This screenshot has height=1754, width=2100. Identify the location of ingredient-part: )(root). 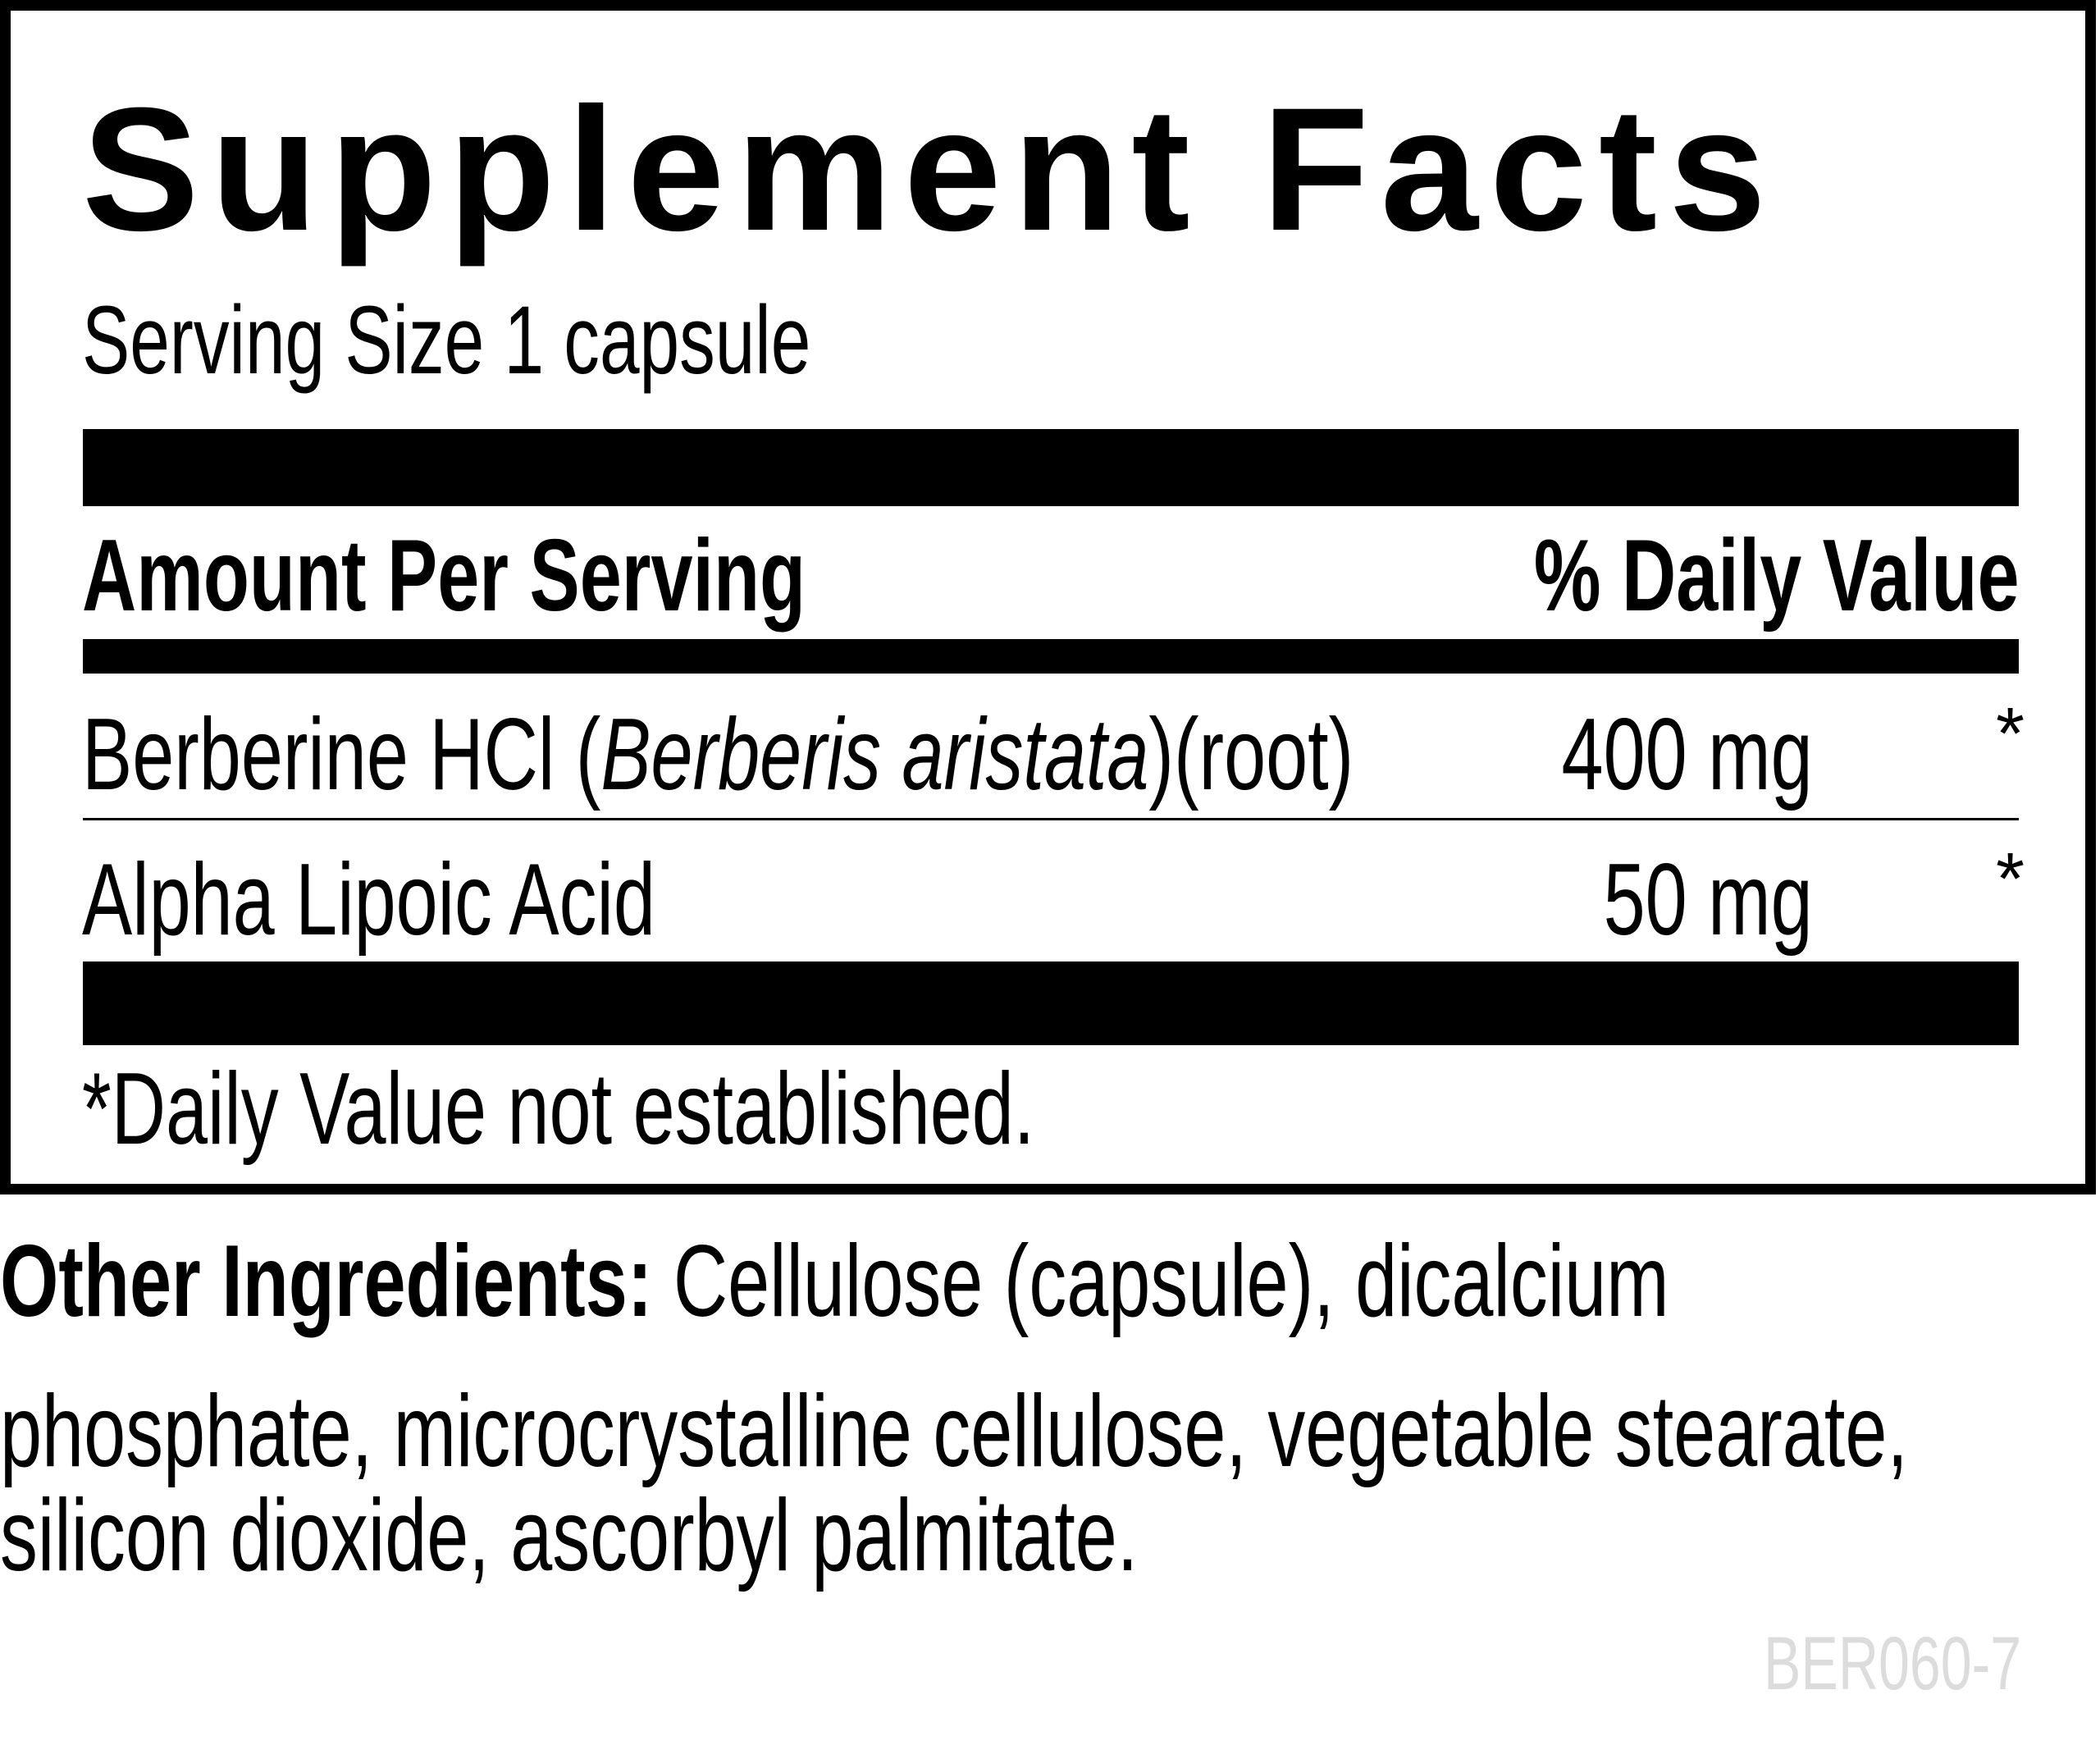
(1251, 754).